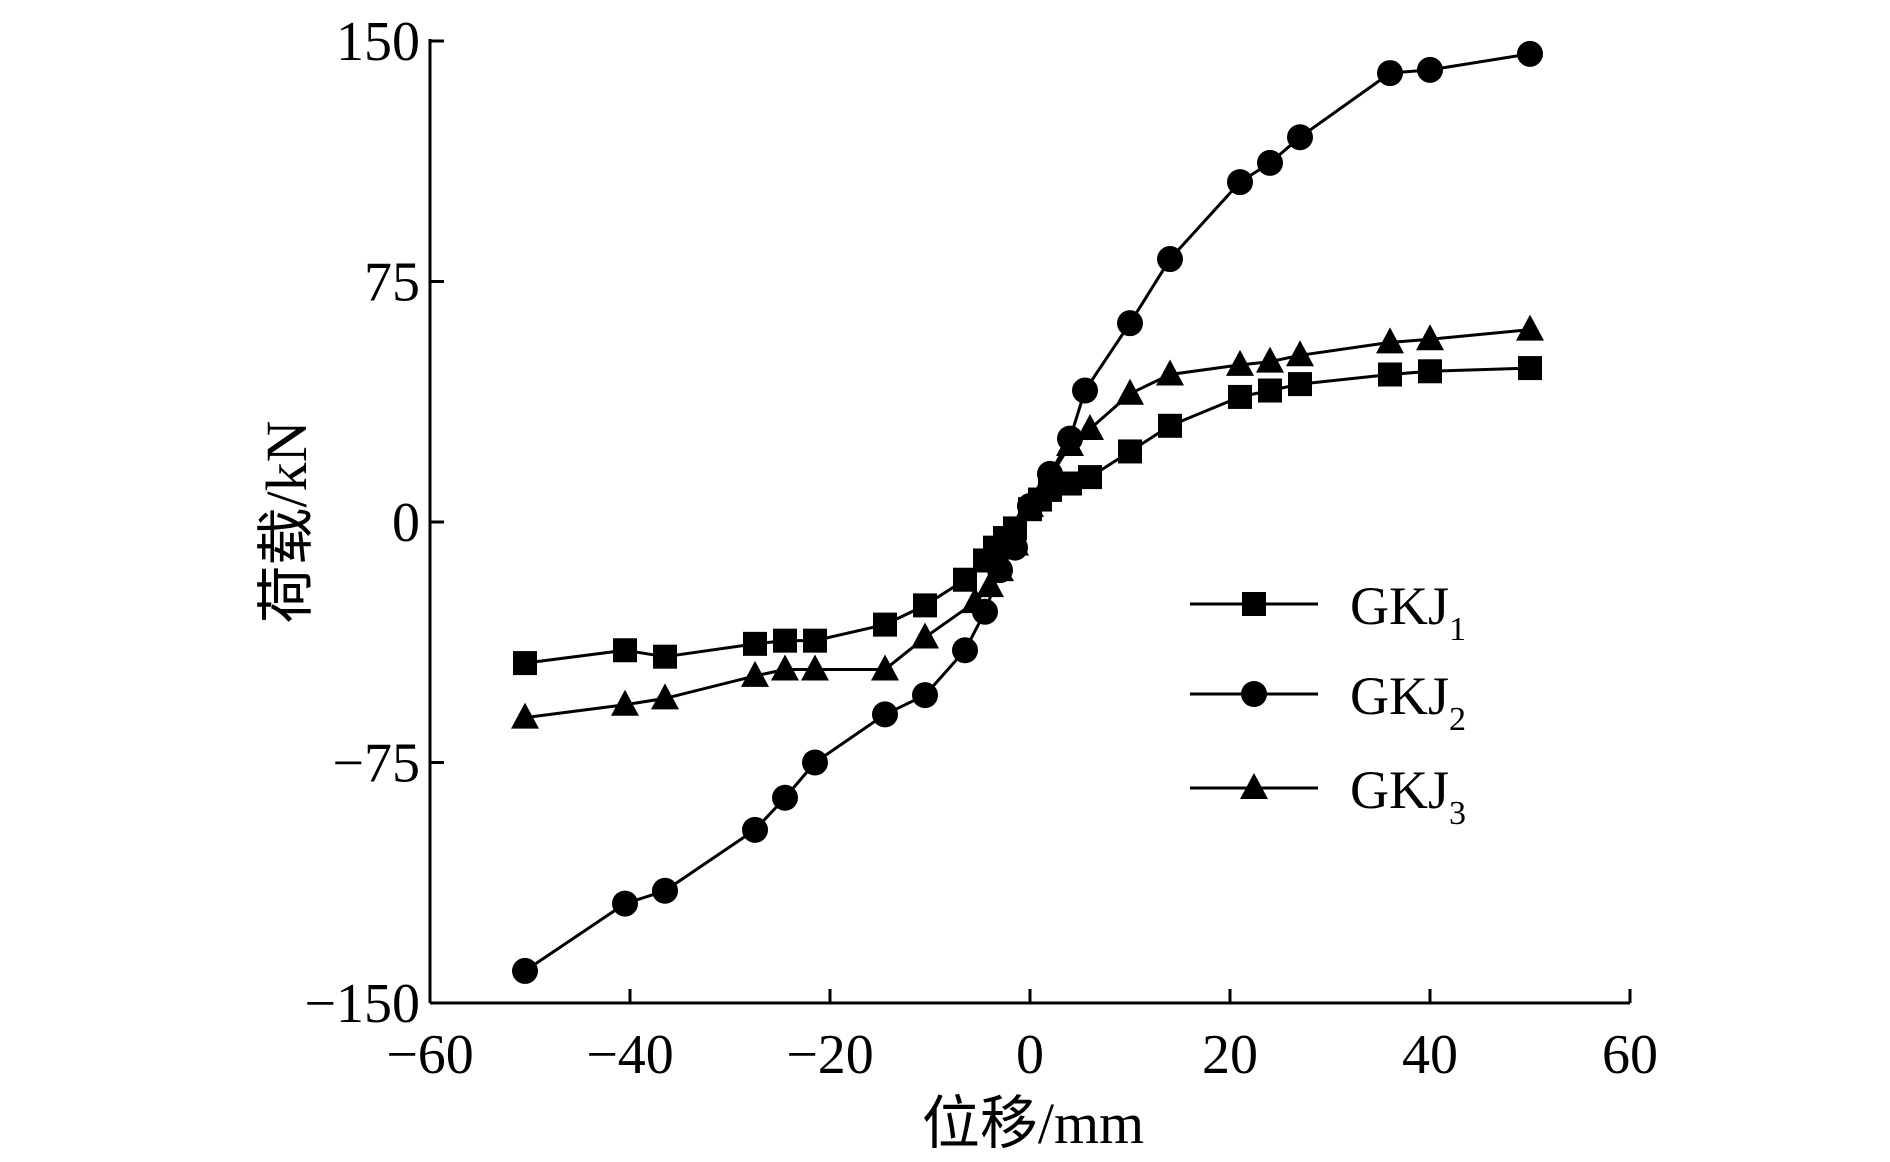 This screenshot has height=1162, width=1890. I want to click on legend-label: GKJ1, so click(1408, 612).